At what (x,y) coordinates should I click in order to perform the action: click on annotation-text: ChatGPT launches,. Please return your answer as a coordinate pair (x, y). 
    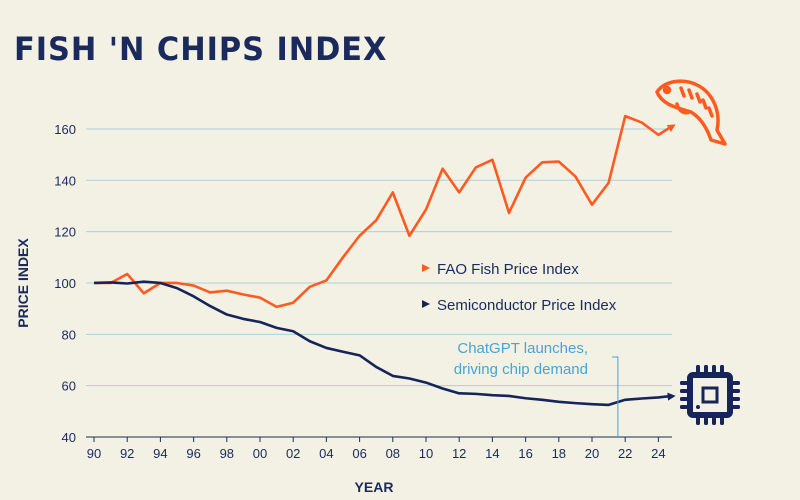
    Looking at the image, I should click on (522, 348).